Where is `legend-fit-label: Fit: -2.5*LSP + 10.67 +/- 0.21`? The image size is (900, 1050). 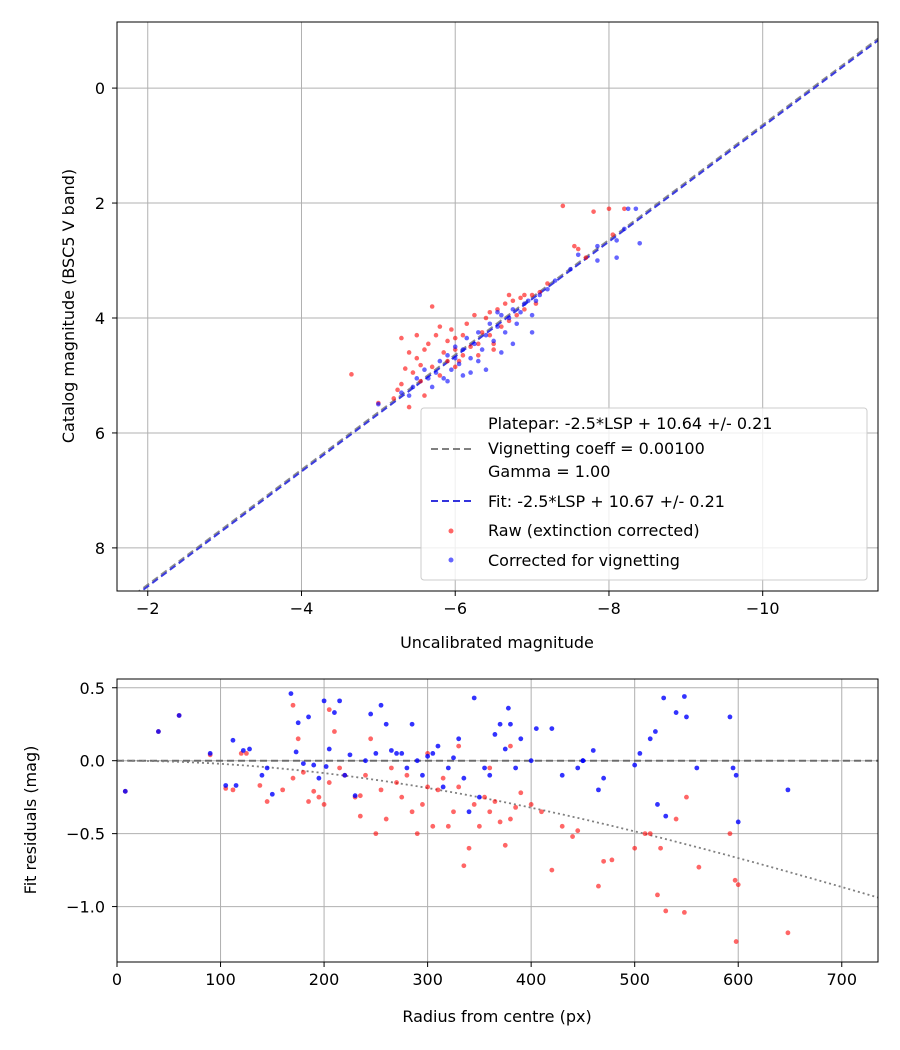 legend-fit-label: Fit: -2.5*LSP + 10.67 +/- 0.21 is located at coordinates (606, 501).